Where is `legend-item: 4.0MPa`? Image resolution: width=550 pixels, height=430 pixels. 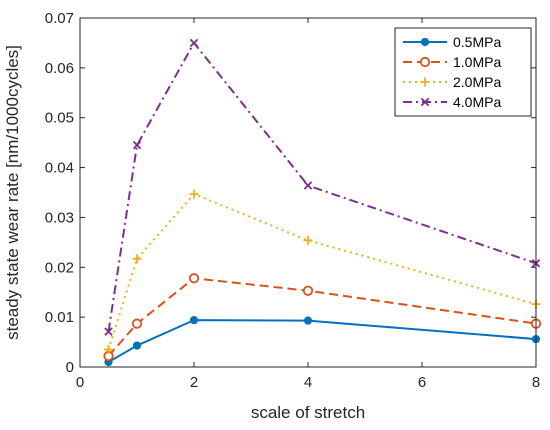 legend-item: 4.0MPa is located at coordinates (452, 102).